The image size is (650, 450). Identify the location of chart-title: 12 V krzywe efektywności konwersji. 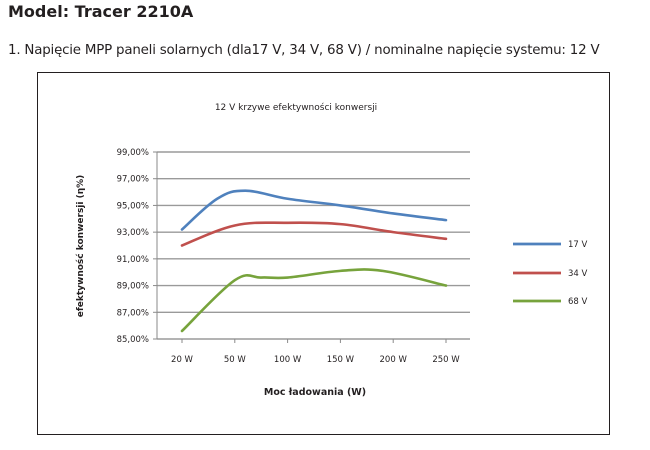
(296, 107).